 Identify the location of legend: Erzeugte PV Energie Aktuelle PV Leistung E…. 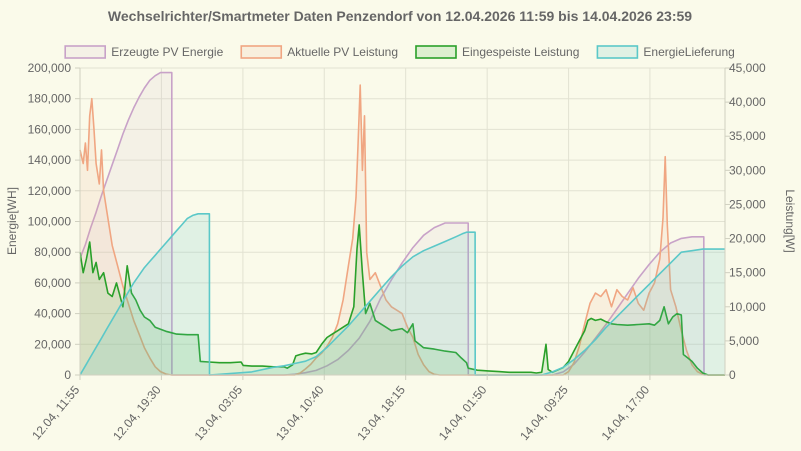
(399, 52).